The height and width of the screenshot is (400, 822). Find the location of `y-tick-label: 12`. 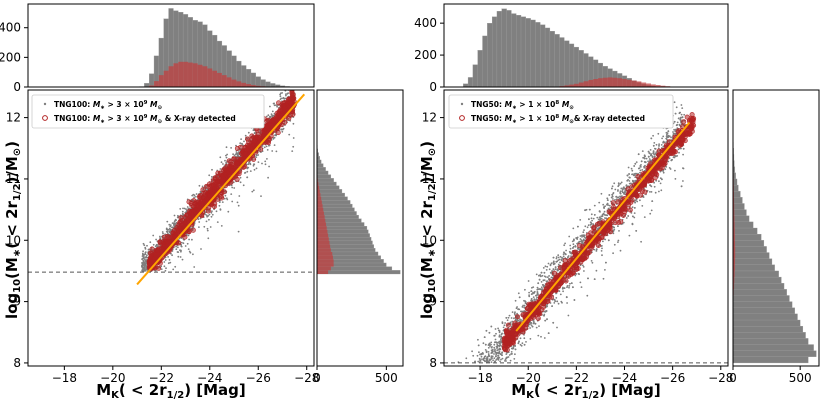

y-tick-label: 12 is located at coordinates (13, 118).